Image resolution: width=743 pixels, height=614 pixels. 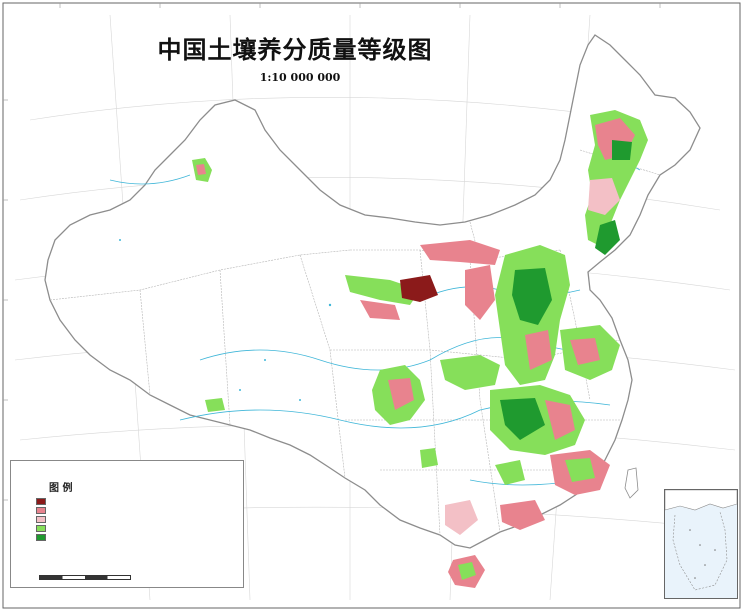 I want to click on legend-table, so click(x=97, y=519).